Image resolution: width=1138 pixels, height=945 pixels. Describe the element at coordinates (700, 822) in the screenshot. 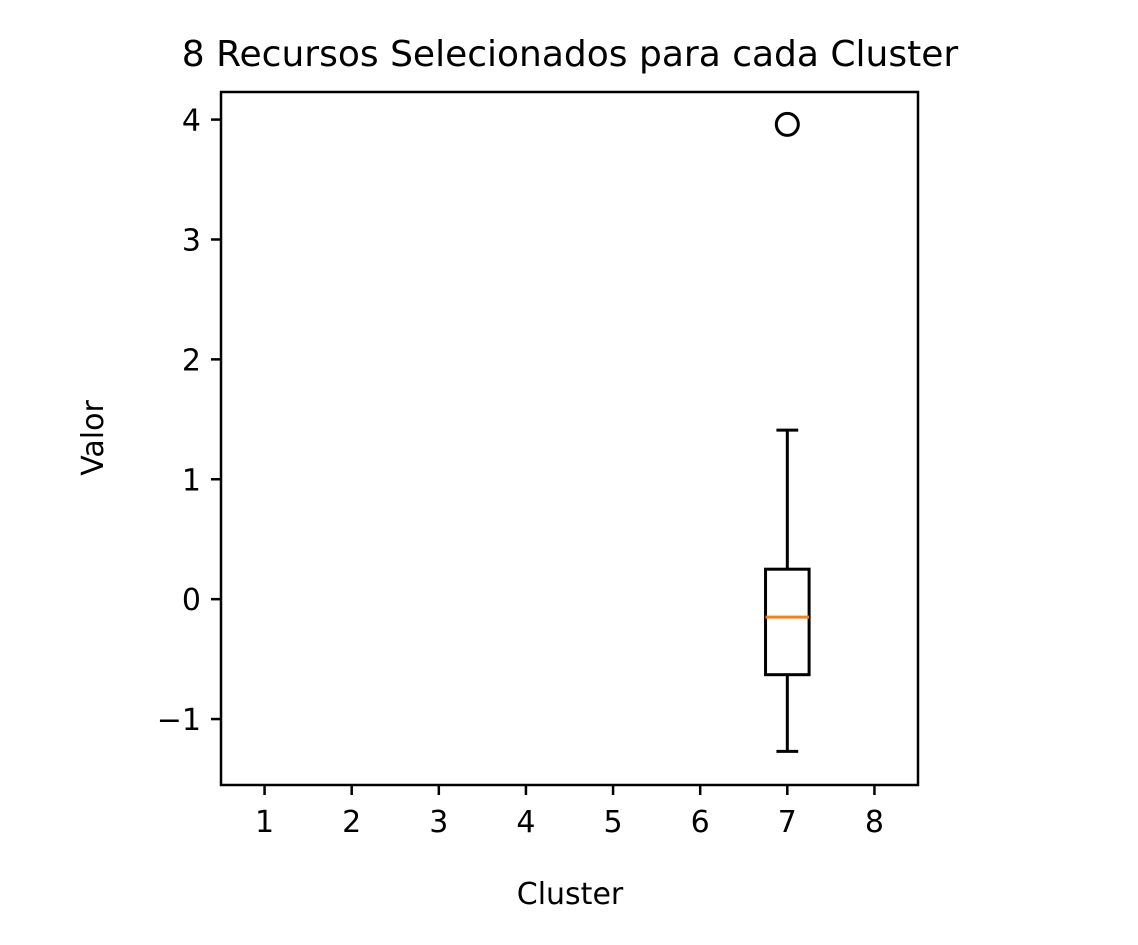

I see `x-tick-label: 6` at that location.